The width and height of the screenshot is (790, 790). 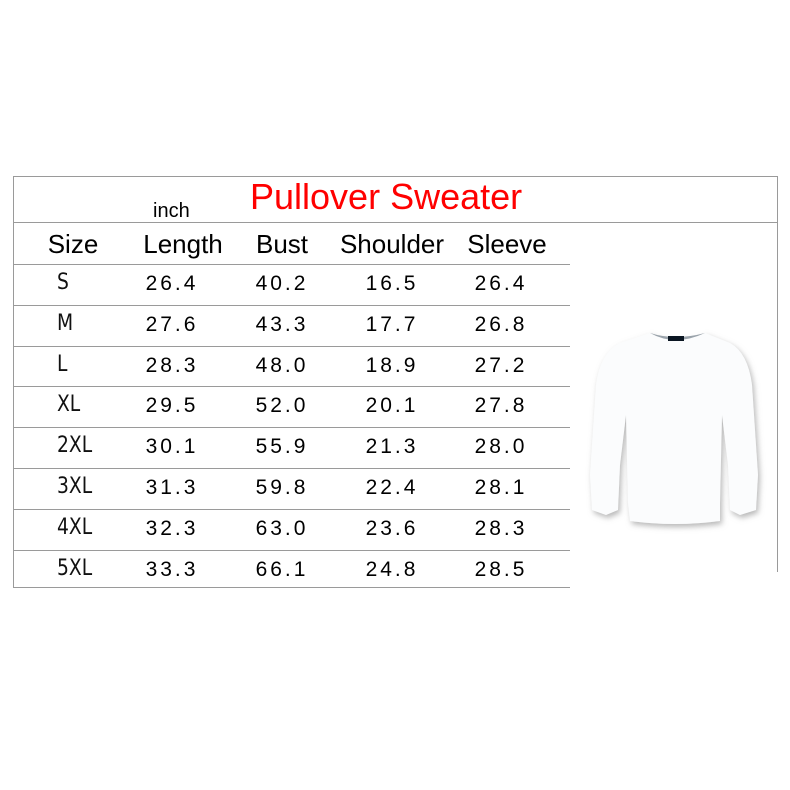 What do you see at coordinates (63, 282) in the screenshot?
I see `size-cell: S` at bounding box center [63, 282].